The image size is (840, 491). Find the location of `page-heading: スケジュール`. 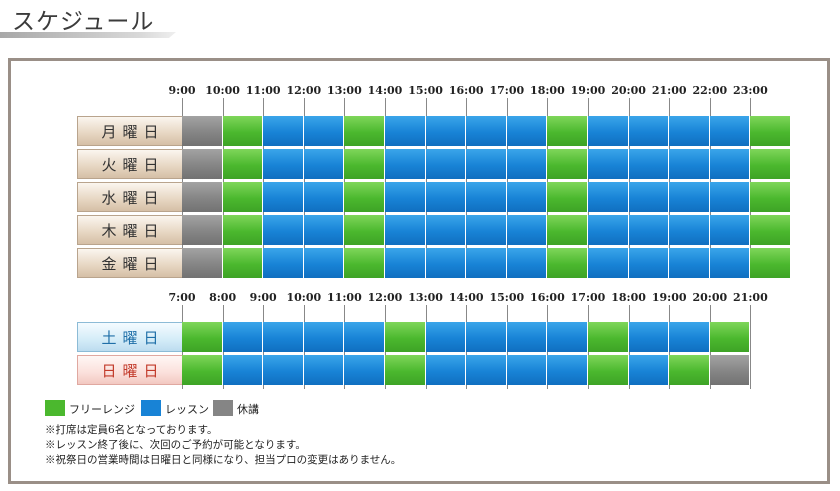

page-heading: スケジュール is located at coordinates (92, 20).